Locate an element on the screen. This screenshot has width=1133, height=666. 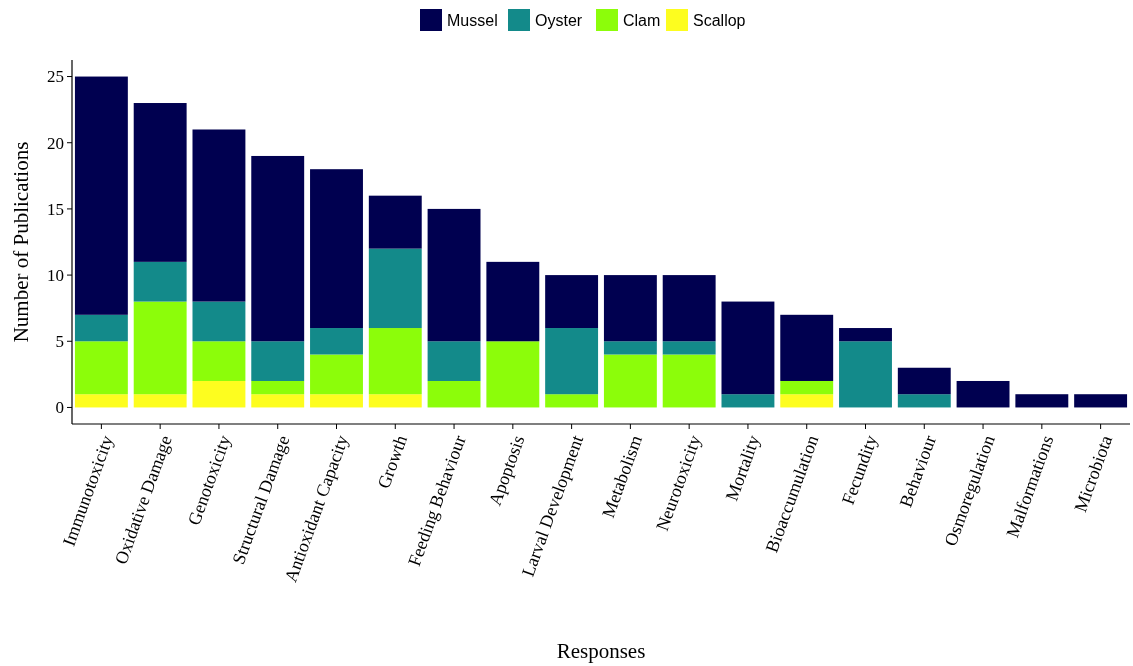
y-tick-label: 15 is located at coordinates (55, 209).